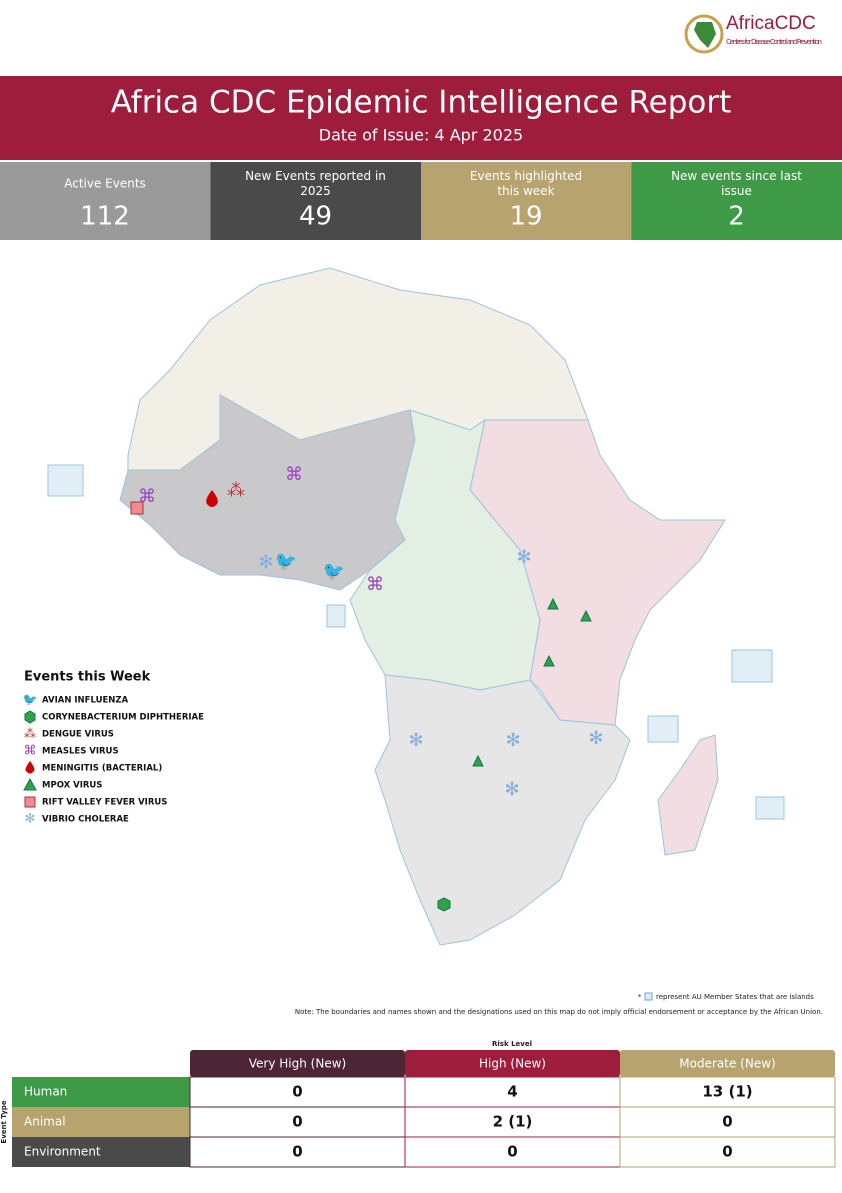  I want to click on stat-label: Active Events, so click(105, 184).